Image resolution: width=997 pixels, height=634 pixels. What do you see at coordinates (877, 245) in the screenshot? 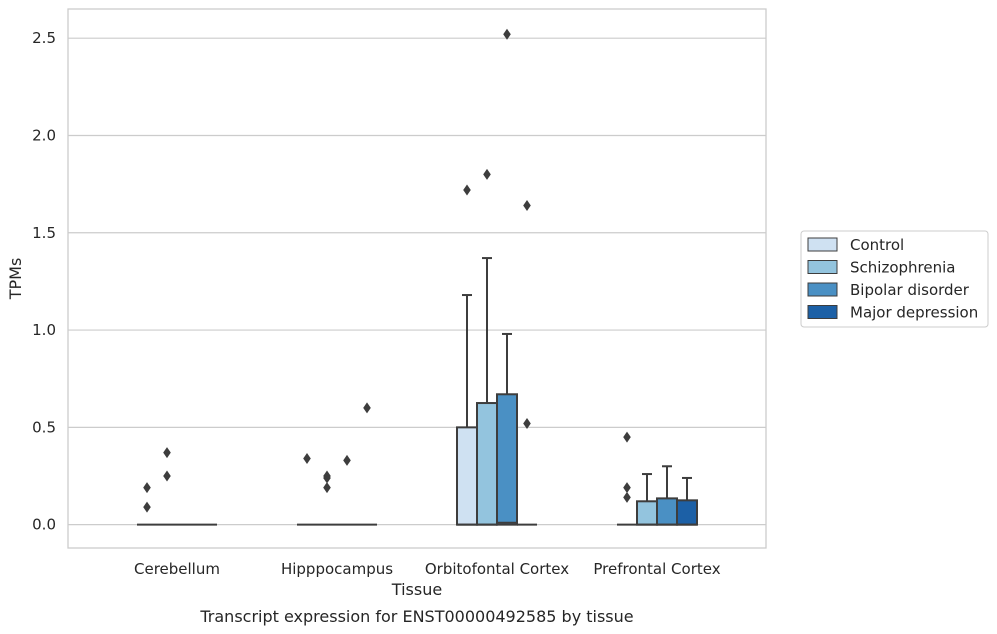
I see `legend-label-control: Control` at bounding box center [877, 245].